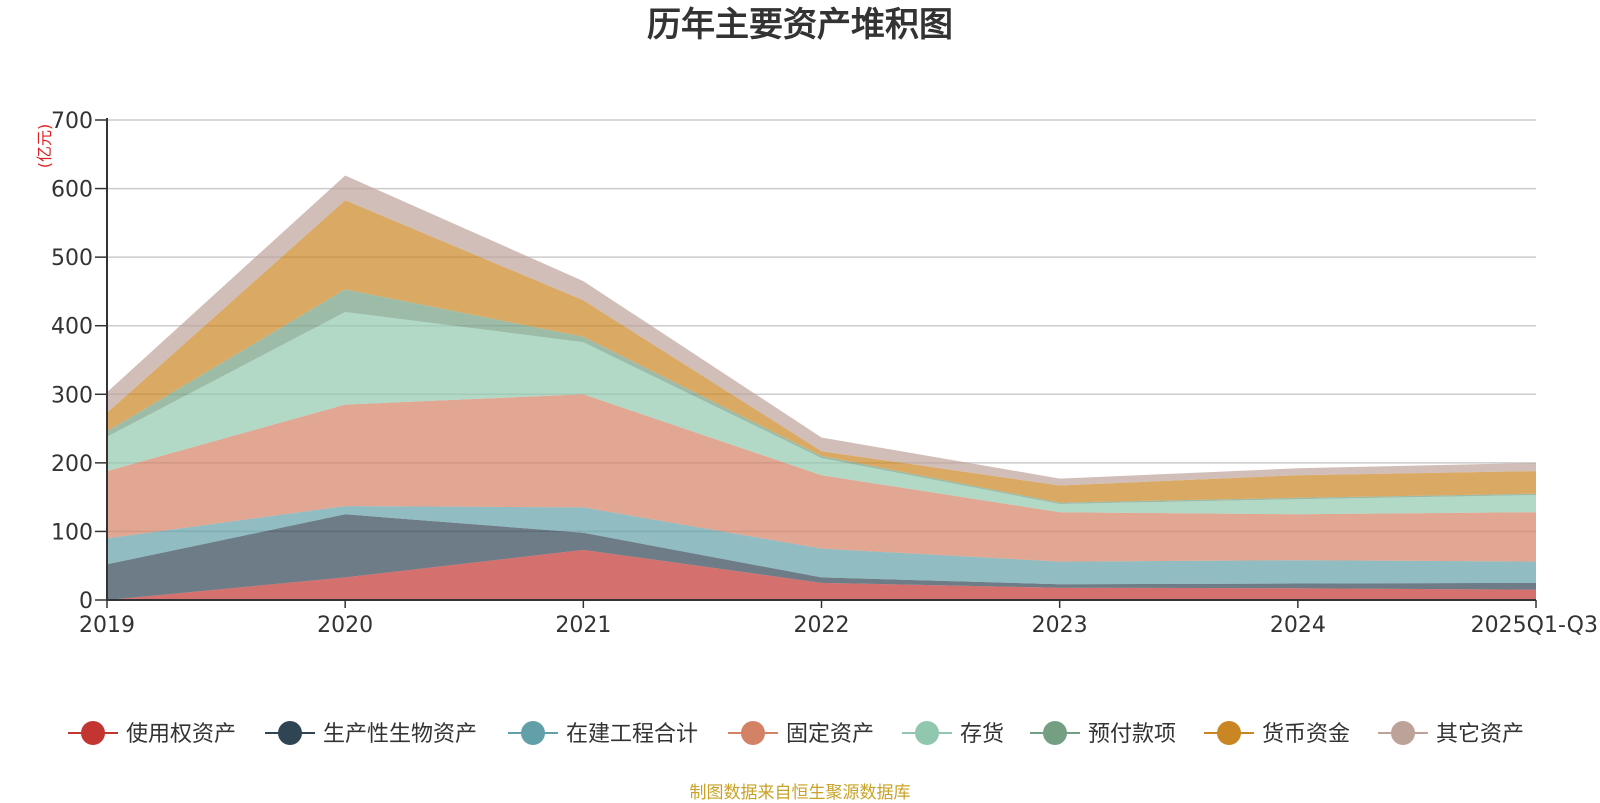  What do you see at coordinates (107, 625) in the screenshot?
I see `x-tick-label: 2019` at bounding box center [107, 625].